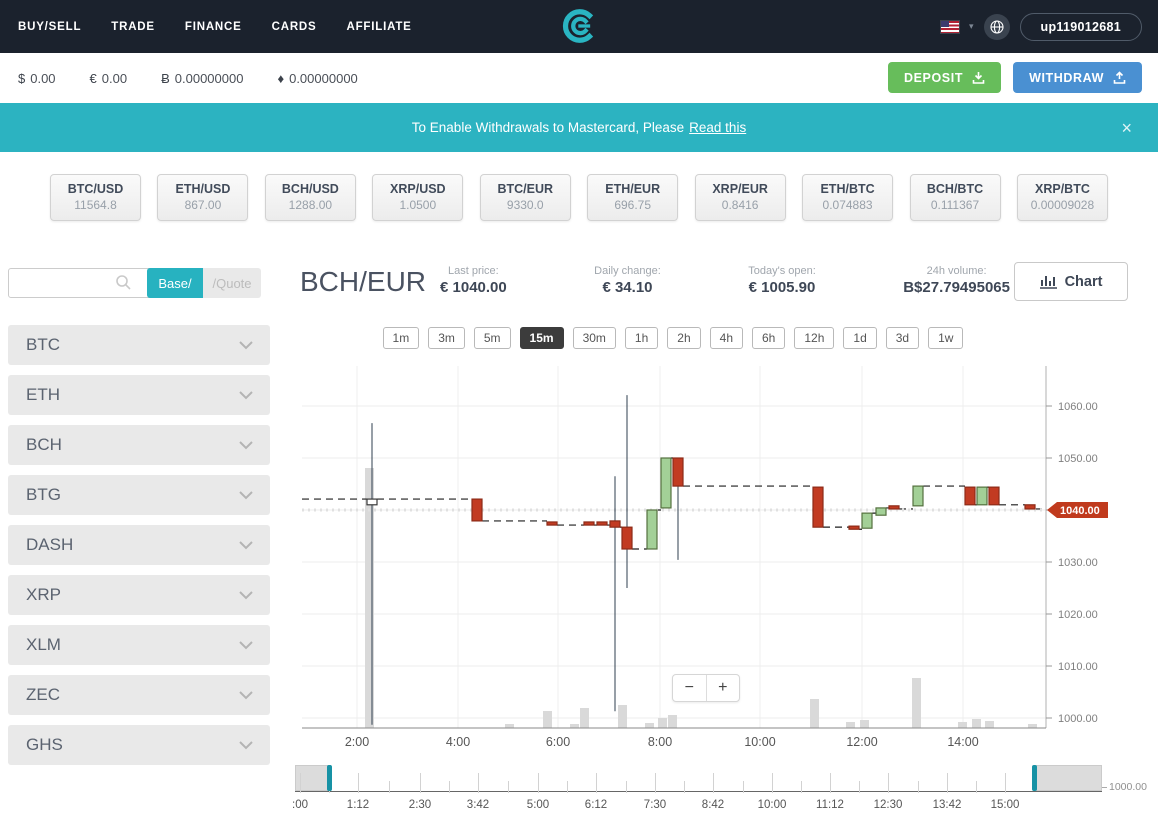 The height and width of the screenshot is (823, 1158). Describe the element at coordinates (525, 205) in the screenshot. I see `pair-price: 9330.0` at that location.